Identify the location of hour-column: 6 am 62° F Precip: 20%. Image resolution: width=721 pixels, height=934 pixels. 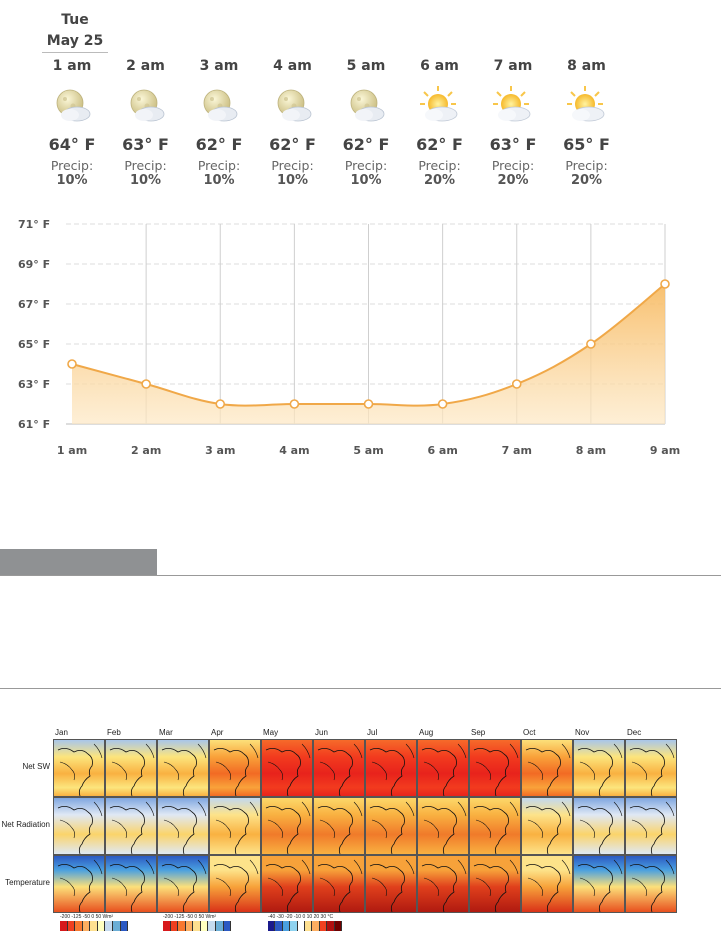
(440, 122).